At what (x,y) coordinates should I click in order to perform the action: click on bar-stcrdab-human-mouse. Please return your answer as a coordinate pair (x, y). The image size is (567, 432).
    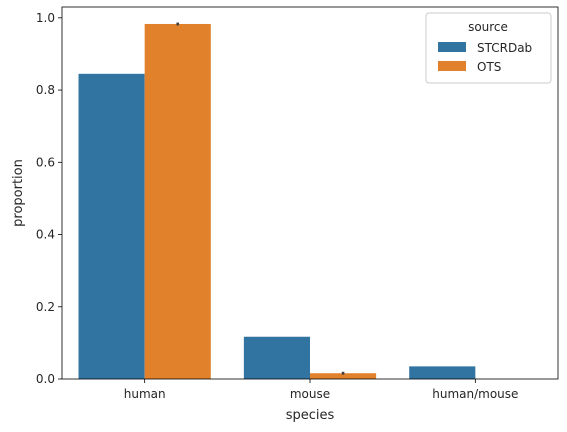
    Looking at the image, I should click on (442, 372).